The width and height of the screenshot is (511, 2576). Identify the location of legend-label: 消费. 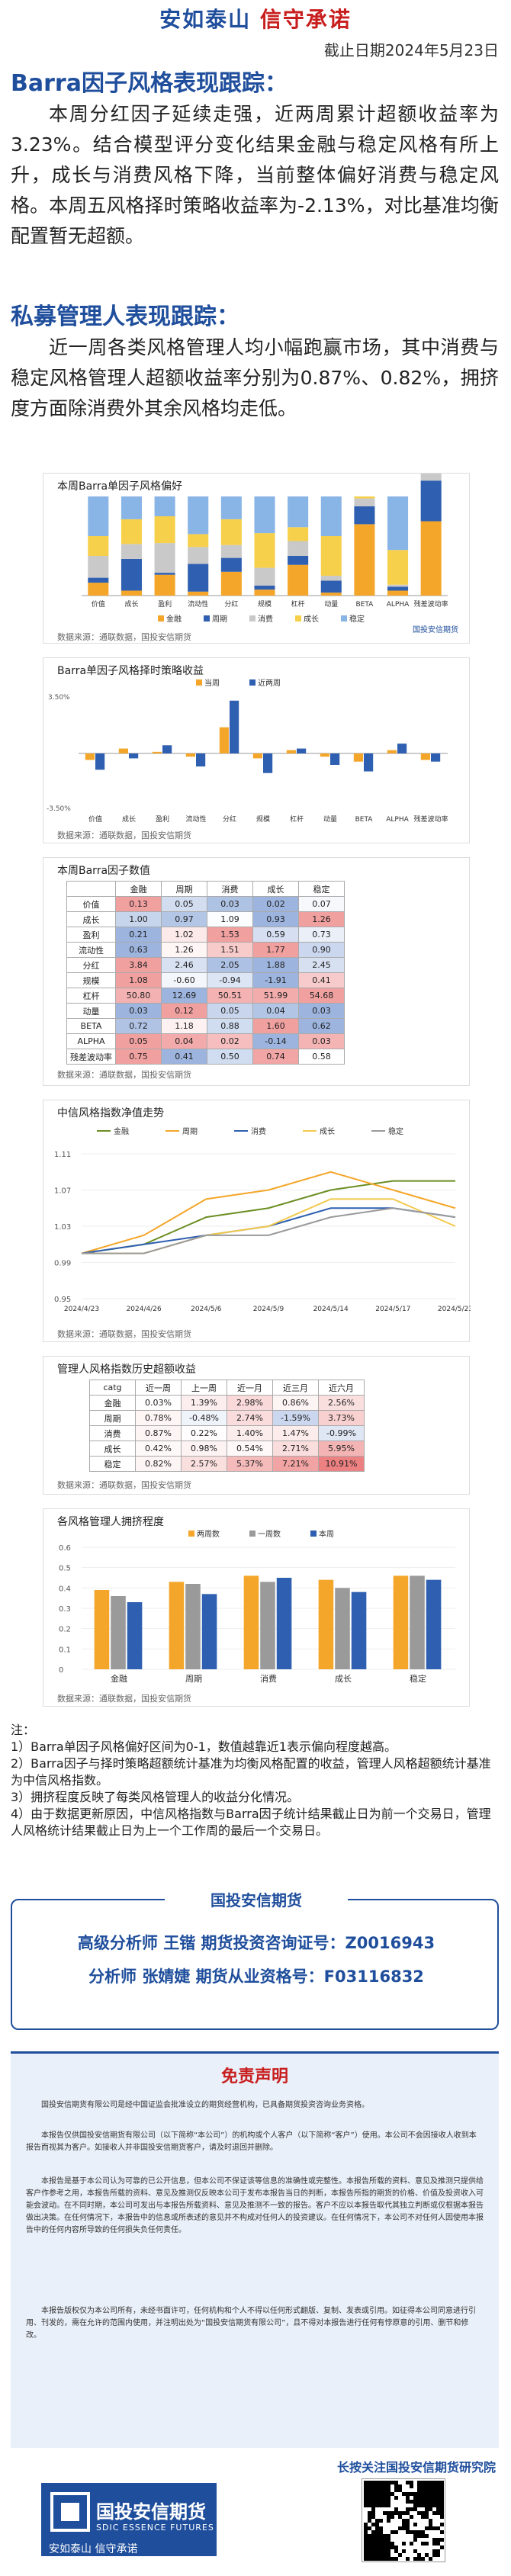
(258, 1131).